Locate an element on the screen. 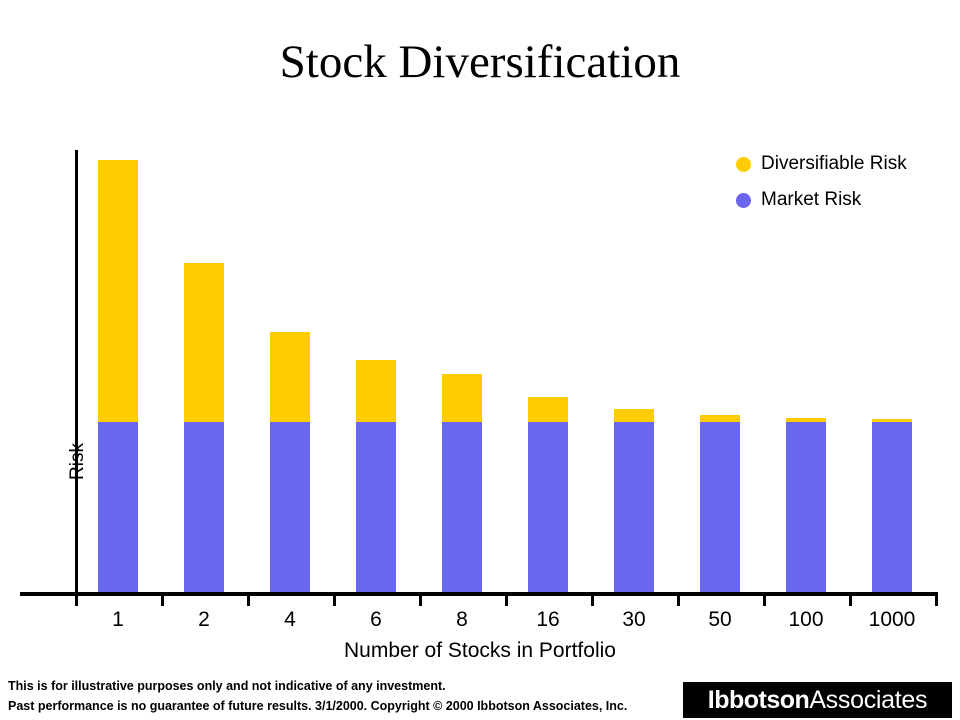 Image resolution: width=960 pixels, height=720 pixels. y-axis-title: Risk is located at coordinates (77, 461).